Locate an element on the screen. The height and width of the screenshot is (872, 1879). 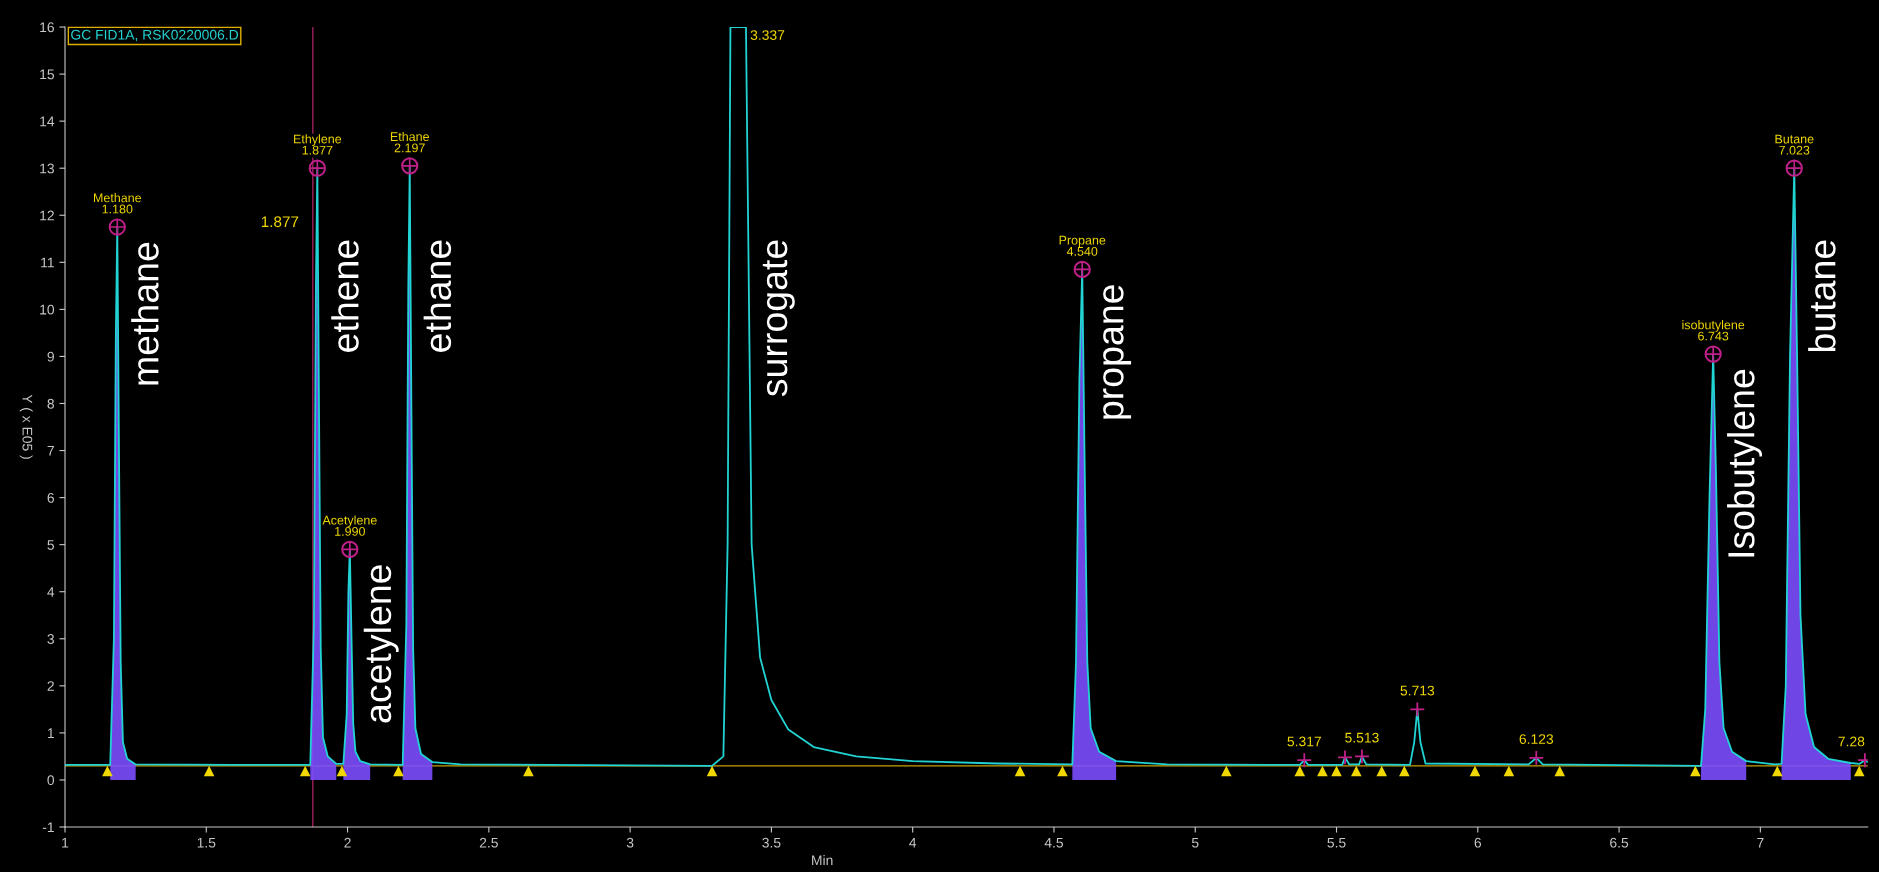
y-tick-label: 16 is located at coordinates (47, 27).